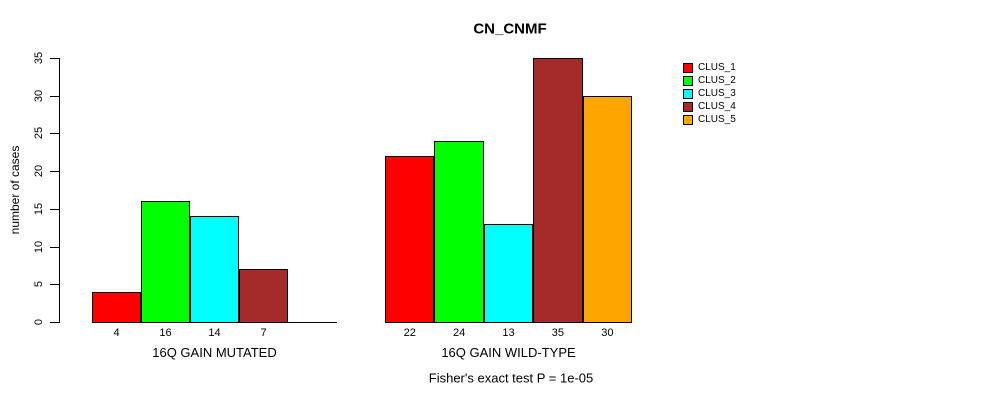  Describe the element at coordinates (508, 352) in the screenshot. I see `group-label-wildtype: 16Q GAIN WILD-TYPE` at that location.